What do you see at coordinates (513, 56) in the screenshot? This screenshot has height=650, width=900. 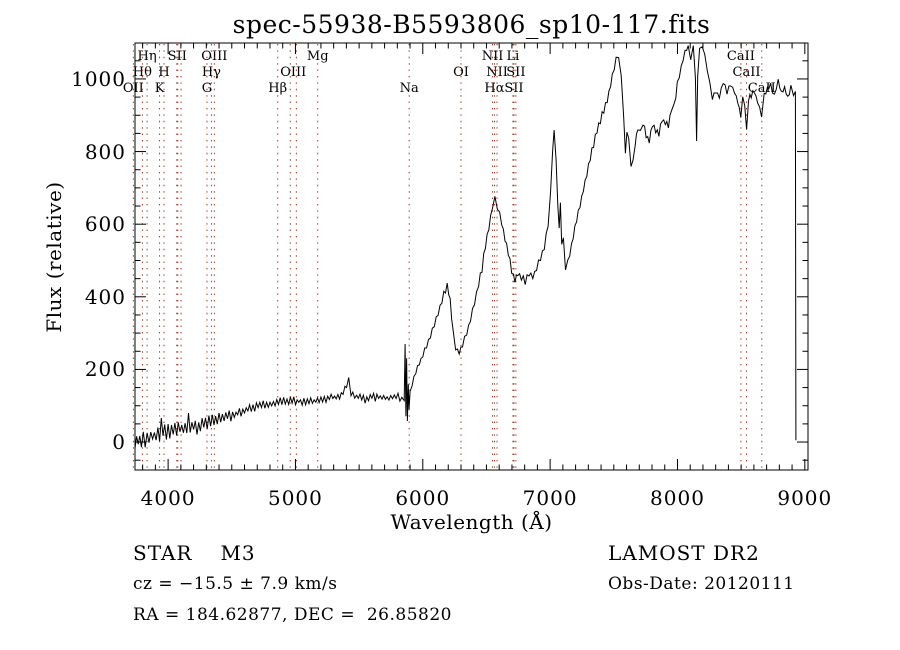 I see `spectral-line-label: Li` at bounding box center [513, 56].